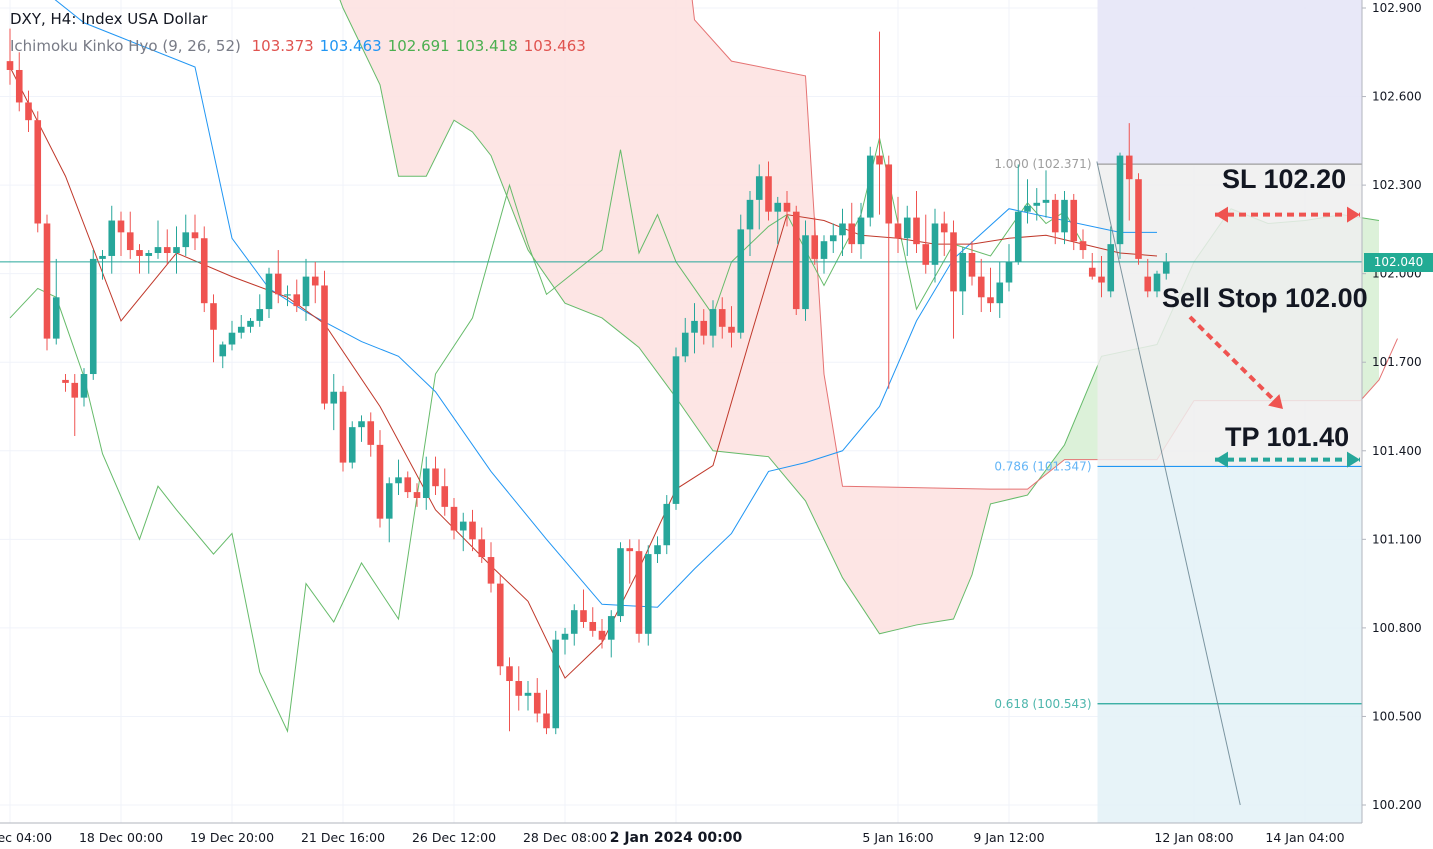  What do you see at coordinates (282, 46) in the screenshot?
I see `indicator-value-1: 103.373` at bounding box center [282, 46].